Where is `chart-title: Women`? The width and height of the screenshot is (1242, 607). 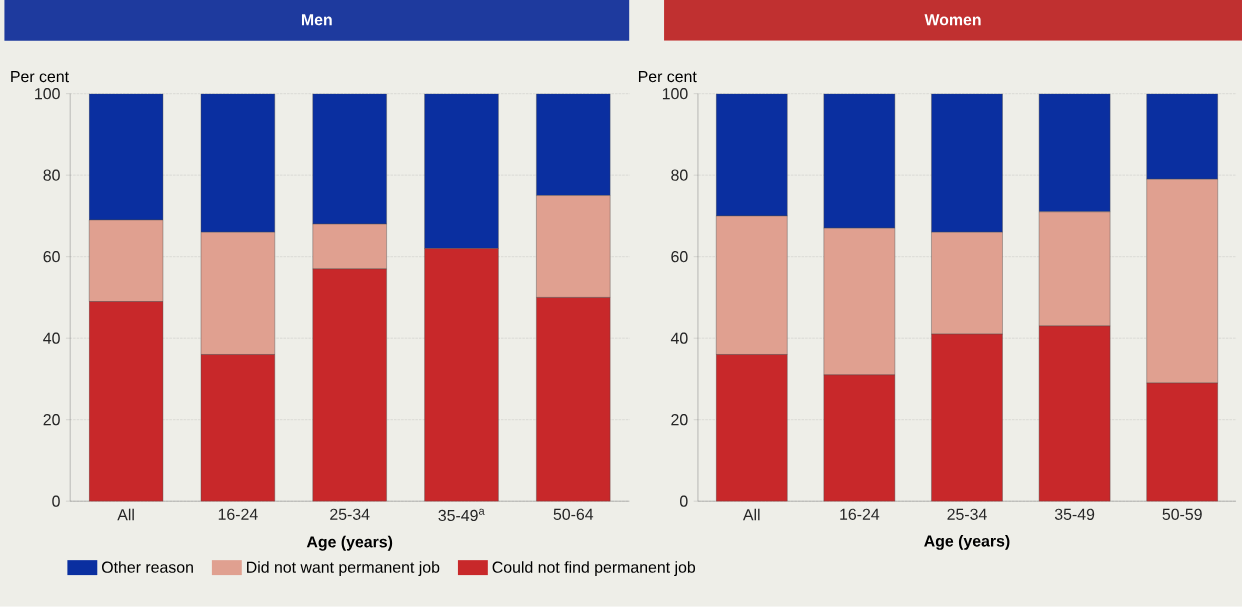
chart-title: Women is located at coordinates (952, 20).